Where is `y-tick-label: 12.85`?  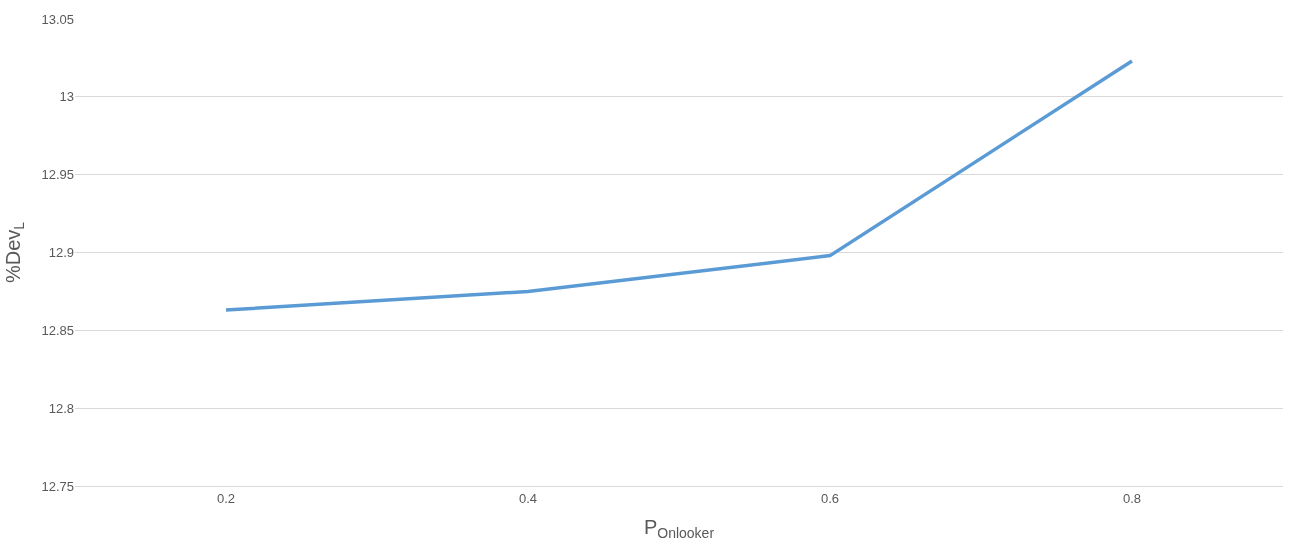 y-tick-label: 12.85 is located at coordinates (57, 330).